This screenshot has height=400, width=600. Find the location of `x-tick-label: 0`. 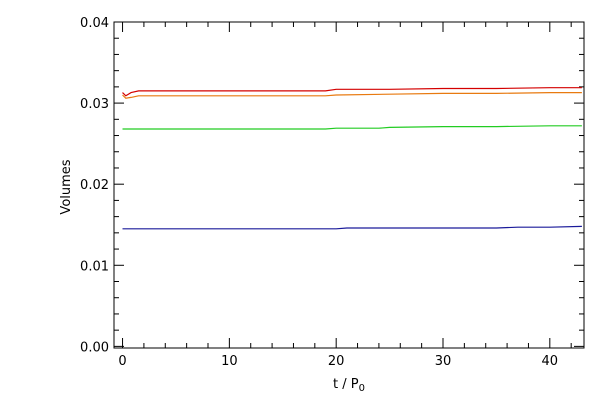

x-tick-label: 0 is located at coordinates (122, 361).